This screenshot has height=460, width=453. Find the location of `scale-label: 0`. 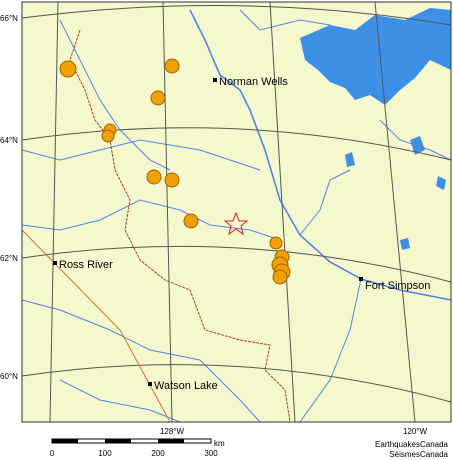

scale-label: 0 is located at coordinates (52, 453).